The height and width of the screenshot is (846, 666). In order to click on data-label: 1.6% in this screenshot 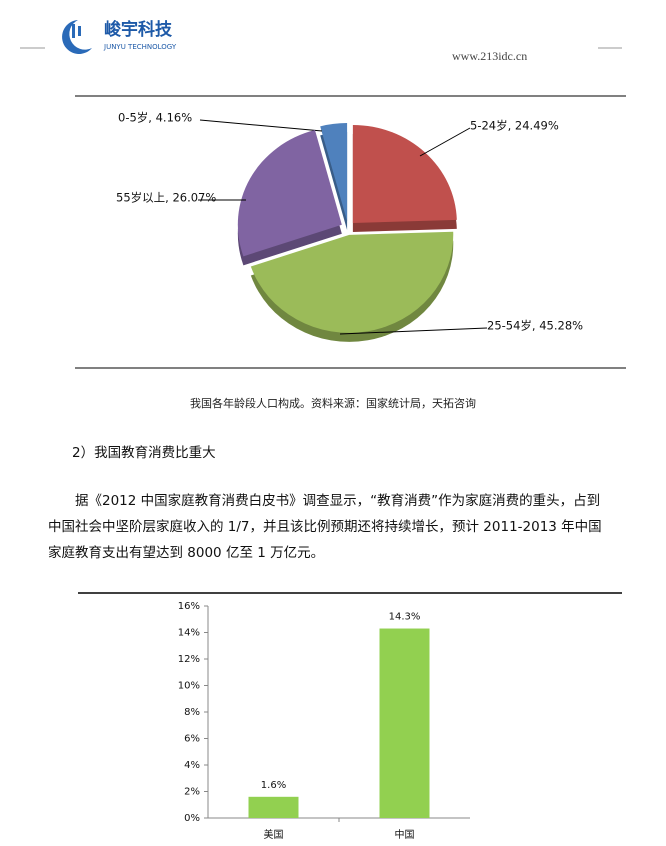, I will do `click(273, 785)`.